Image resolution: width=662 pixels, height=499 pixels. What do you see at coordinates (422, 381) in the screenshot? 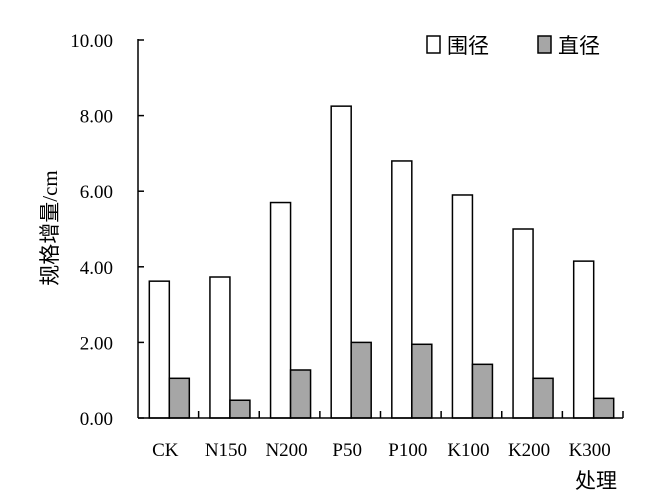
I see `bar-diameter-p100` at bounding box center [422, 381].